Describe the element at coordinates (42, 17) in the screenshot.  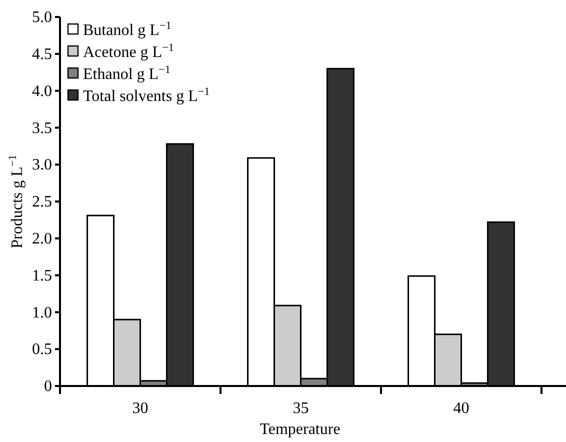
I see `y-tick-label: 5.0` at that location.